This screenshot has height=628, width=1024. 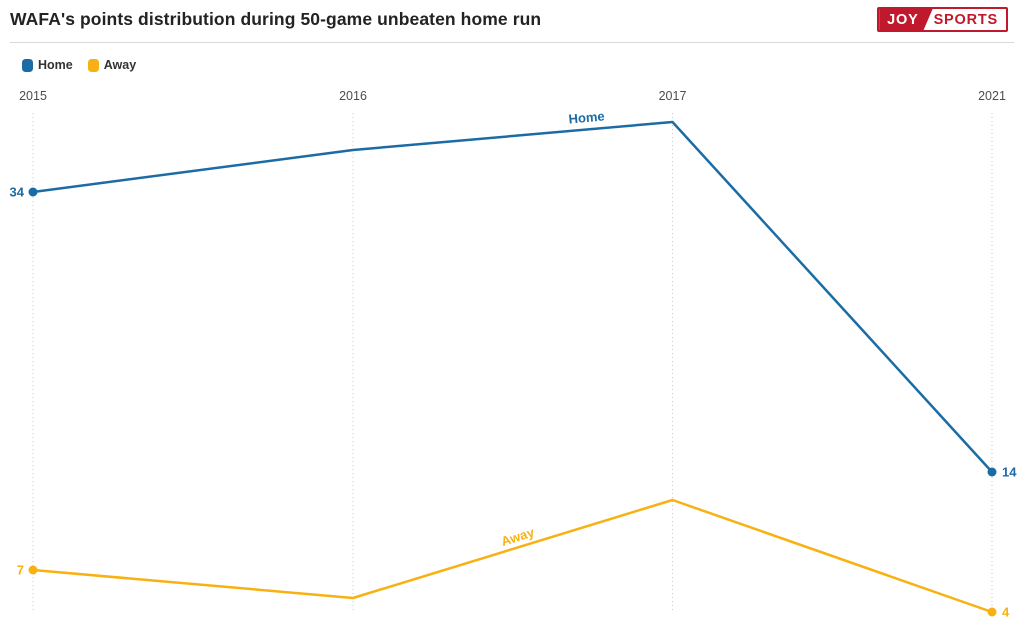 What do you see at coordinates (20, 570) in the screenshot?
I see `value-label-away-2015: 7` at bounding box center [20, 570].